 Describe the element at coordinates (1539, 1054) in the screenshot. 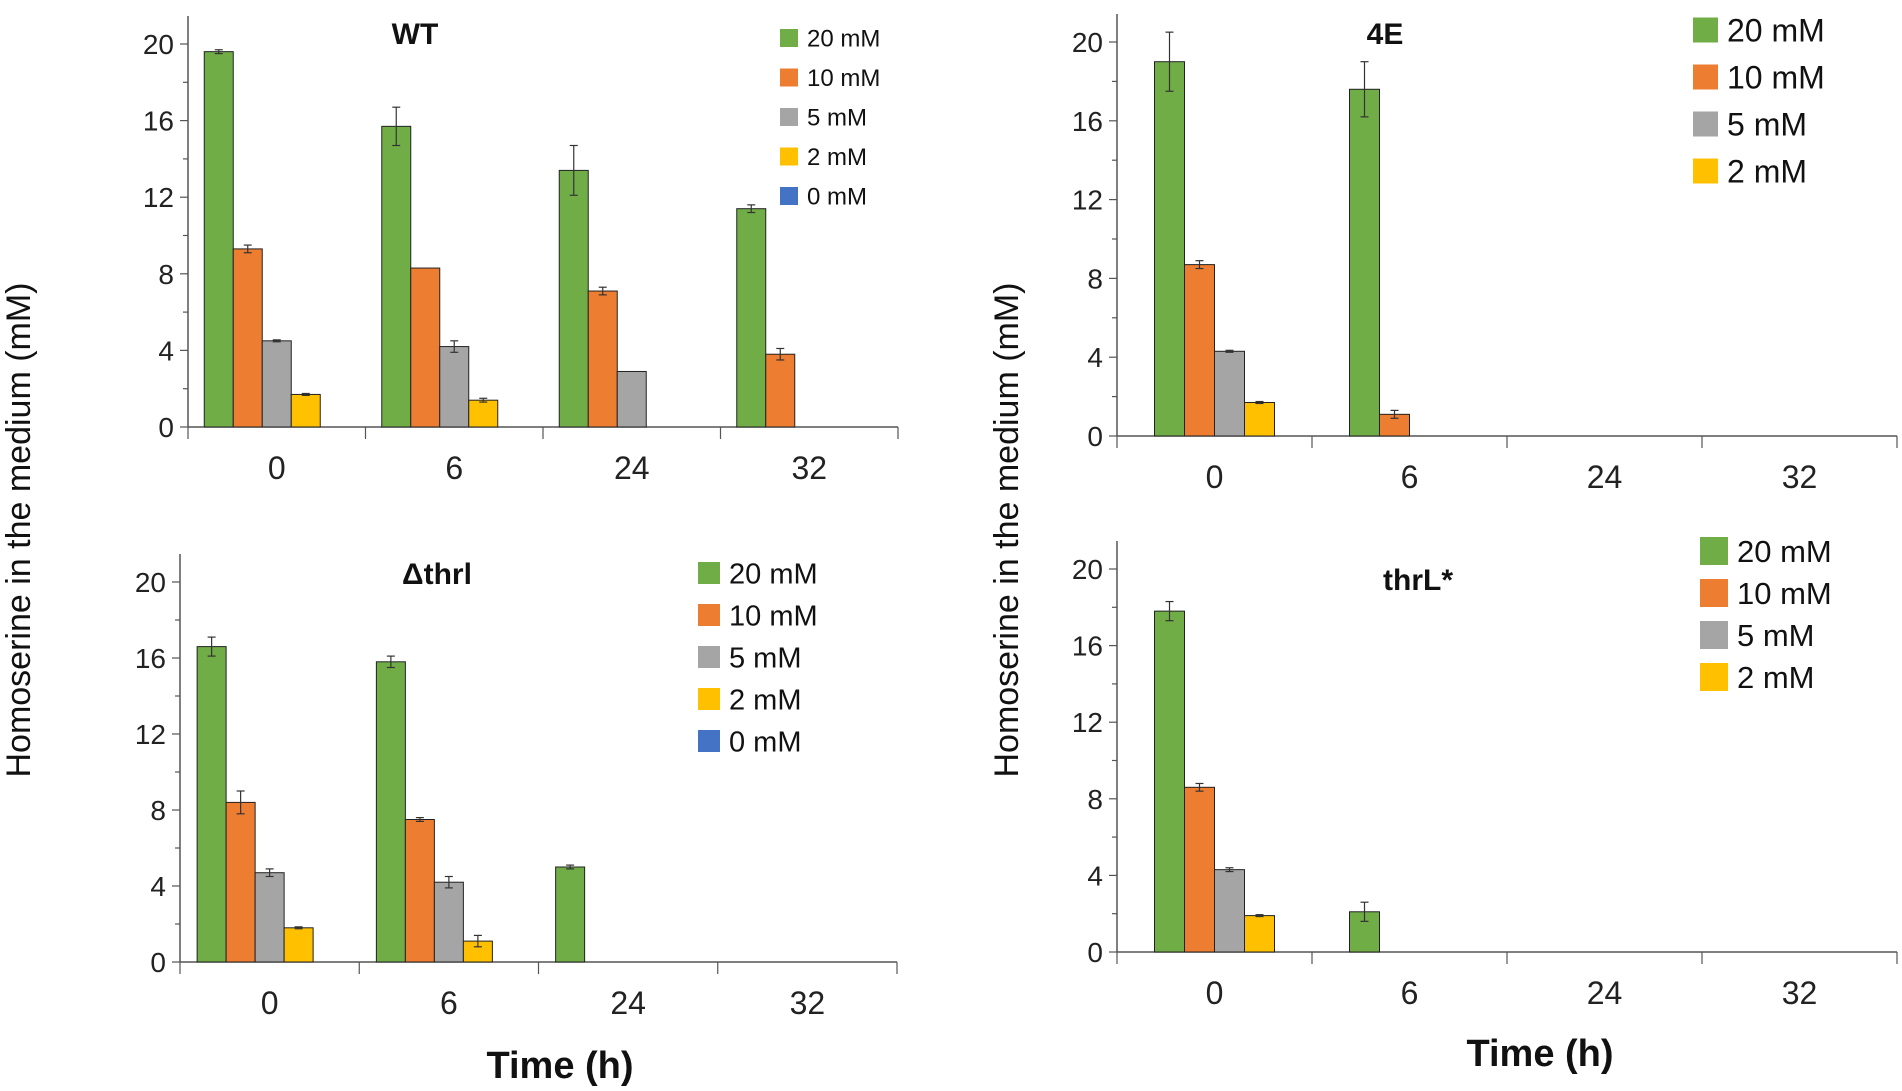

I see `x-axis-label-right: Time (h)` at that location.